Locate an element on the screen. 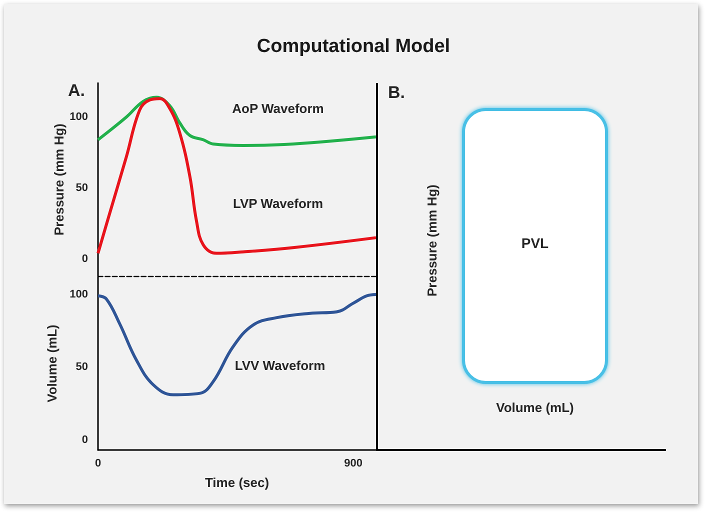 The image size is (707, 512). x-axis-title: Time (sec) is located at coordinates (237, 482).